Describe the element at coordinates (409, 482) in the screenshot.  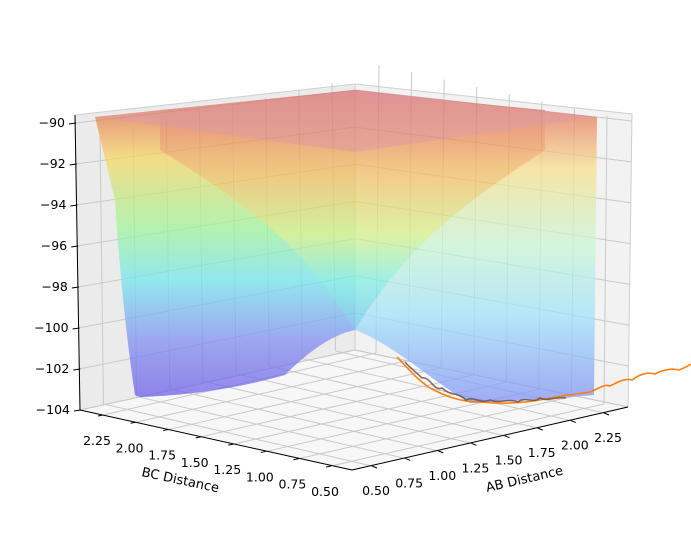
I see `ab-tick-label: 0.75` at that location.